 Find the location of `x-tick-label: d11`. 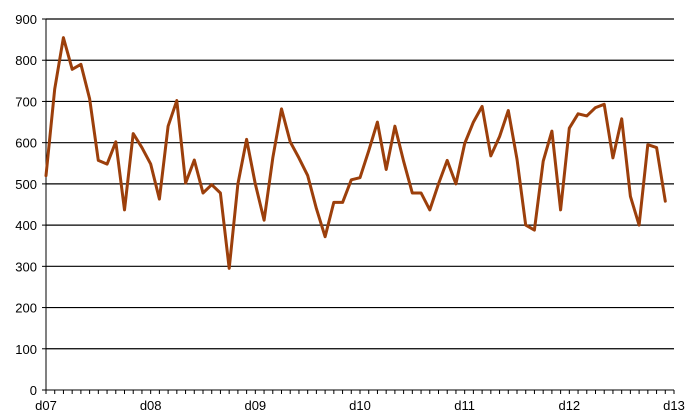

x-tick-label: d11 is located at coordinates (464, 405).